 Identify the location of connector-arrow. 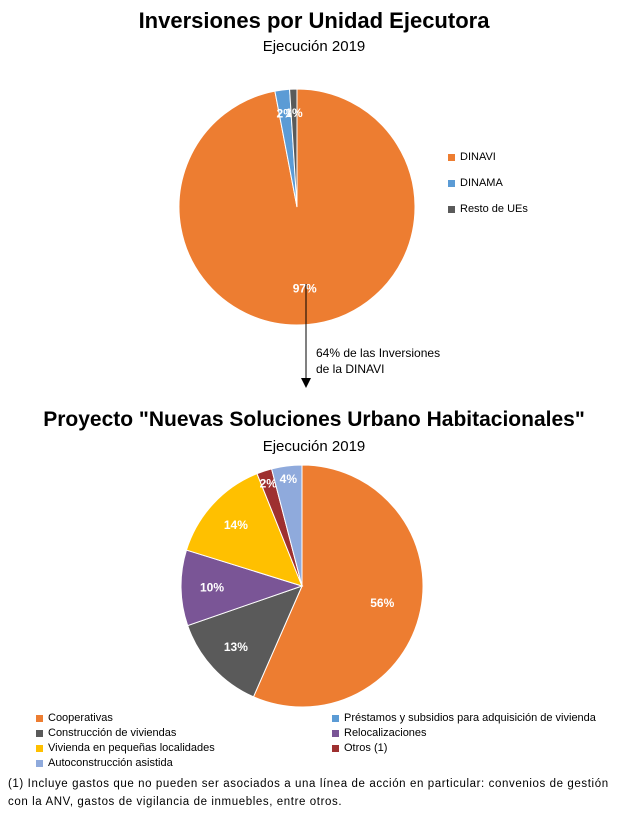
(306, 336).